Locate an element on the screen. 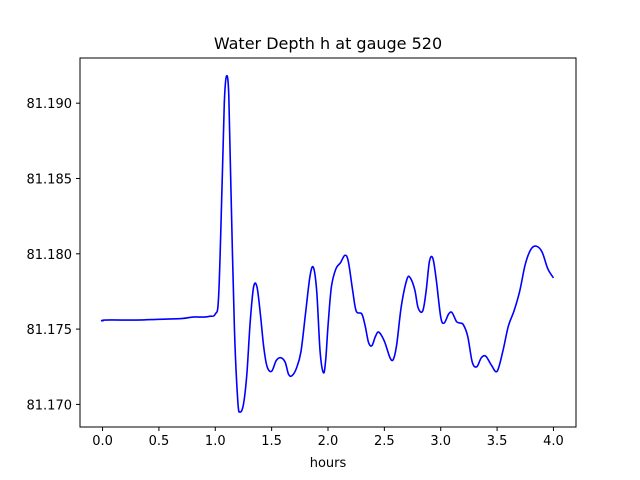  x-tick-label: 4.0 is located at coordinates (553, 441).